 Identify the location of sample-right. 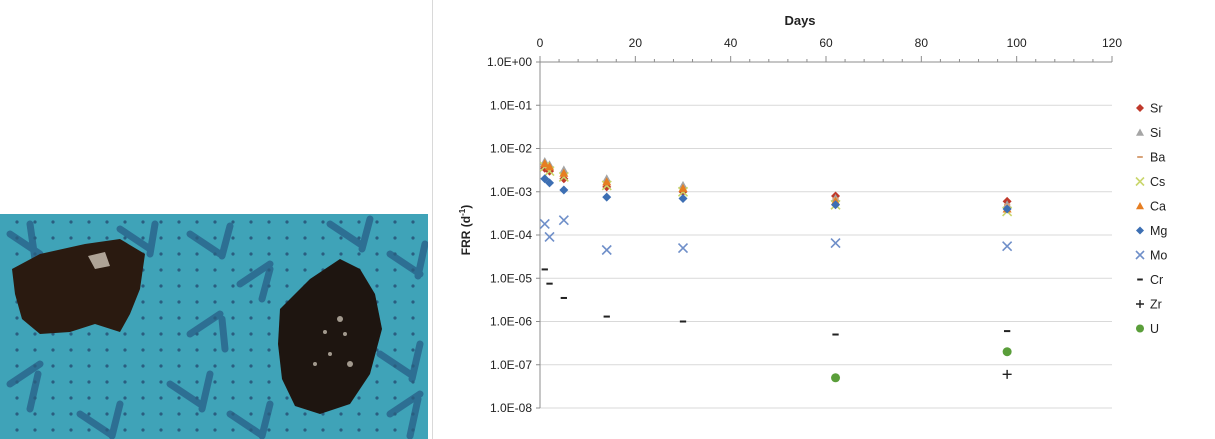
(330, 336).